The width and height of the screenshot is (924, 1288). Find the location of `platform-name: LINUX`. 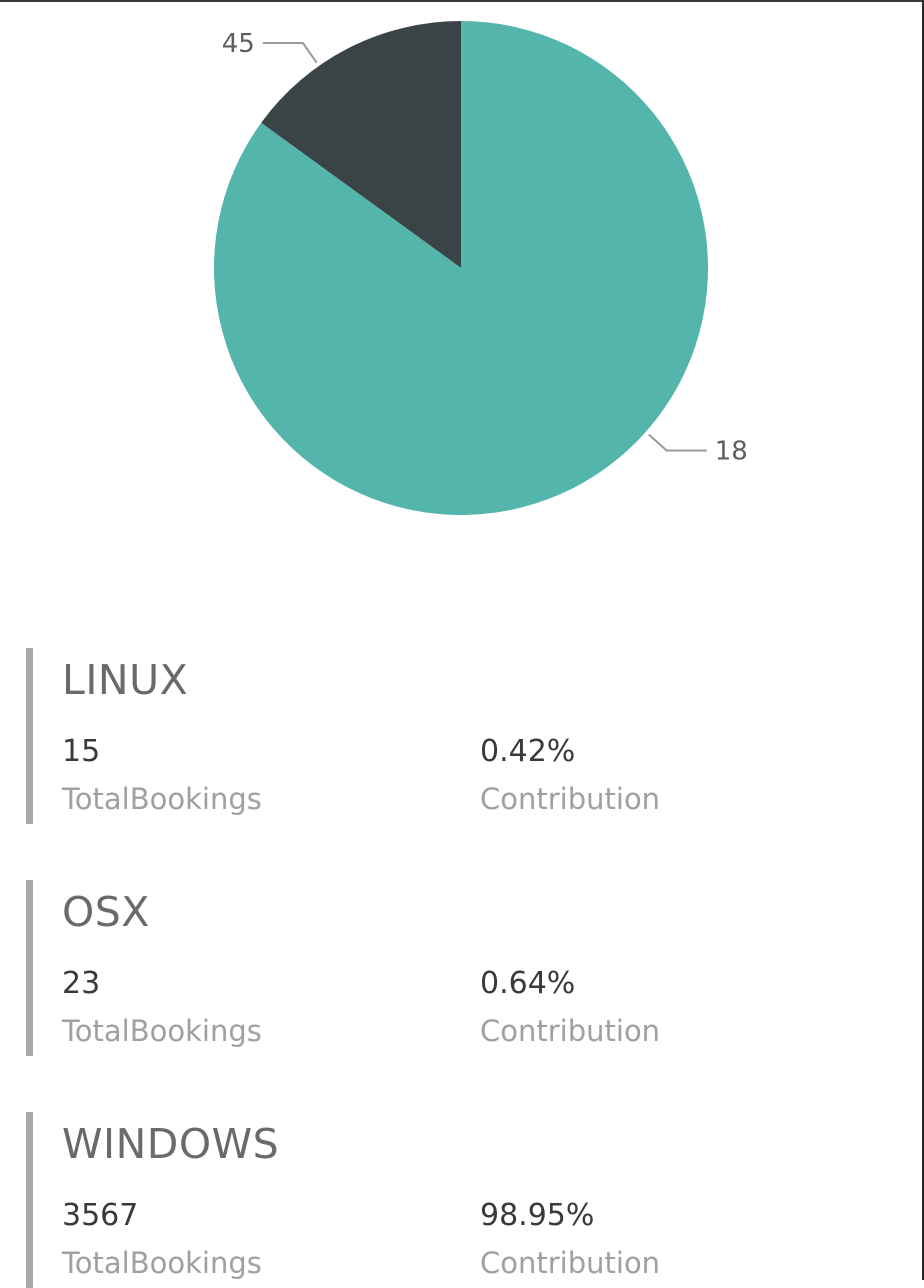

platform-name: LINUX is located at coordinates (125, 680).